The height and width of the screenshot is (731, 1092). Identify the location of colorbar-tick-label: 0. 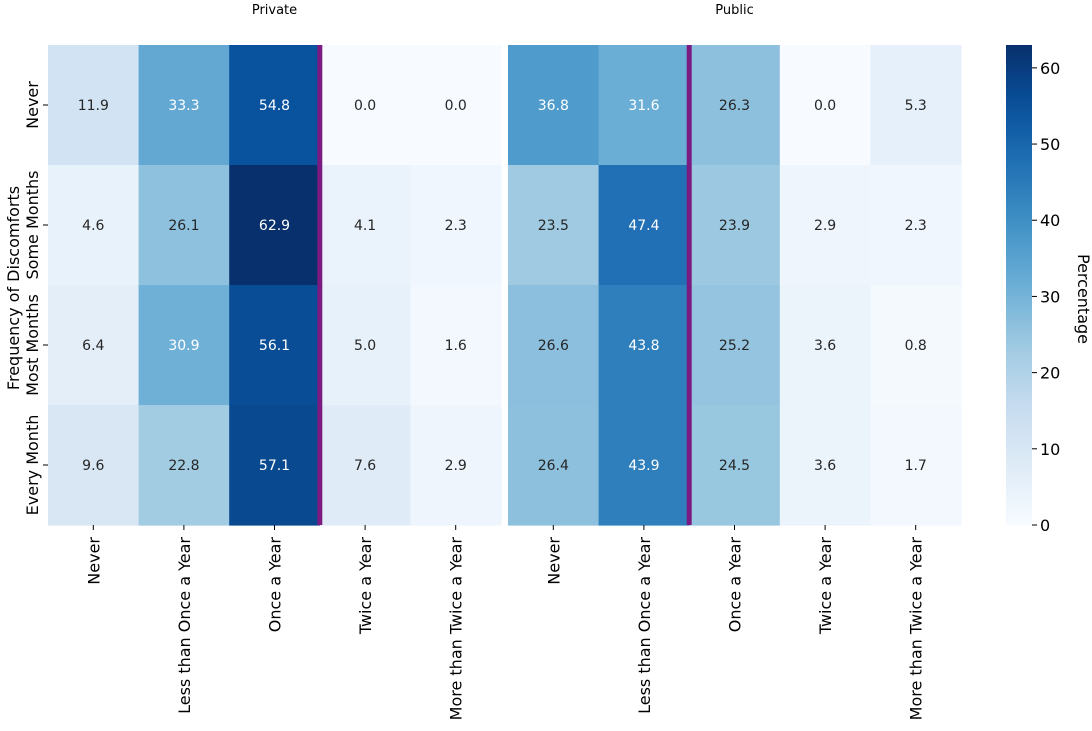
(1045, 525).